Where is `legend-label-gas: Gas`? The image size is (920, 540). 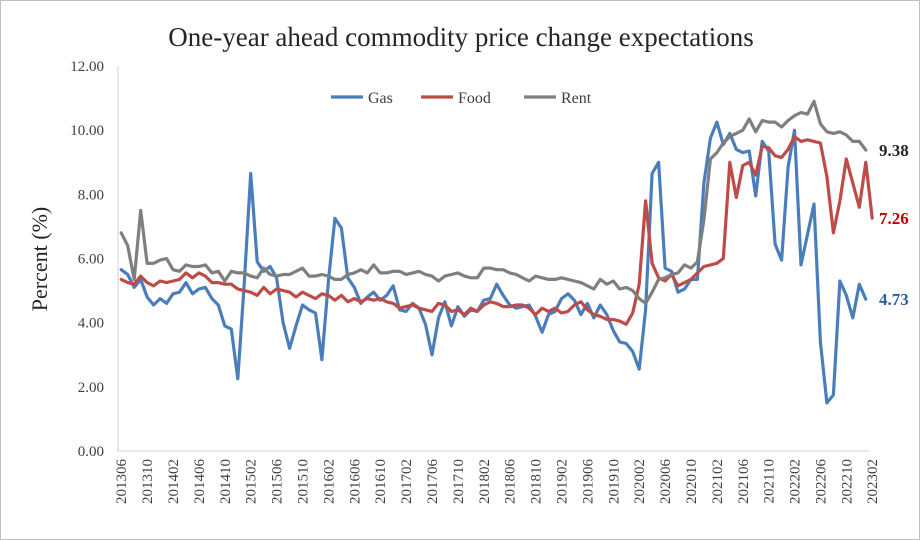
legend-label-gas: Gas is located at coordinates (380, 98).